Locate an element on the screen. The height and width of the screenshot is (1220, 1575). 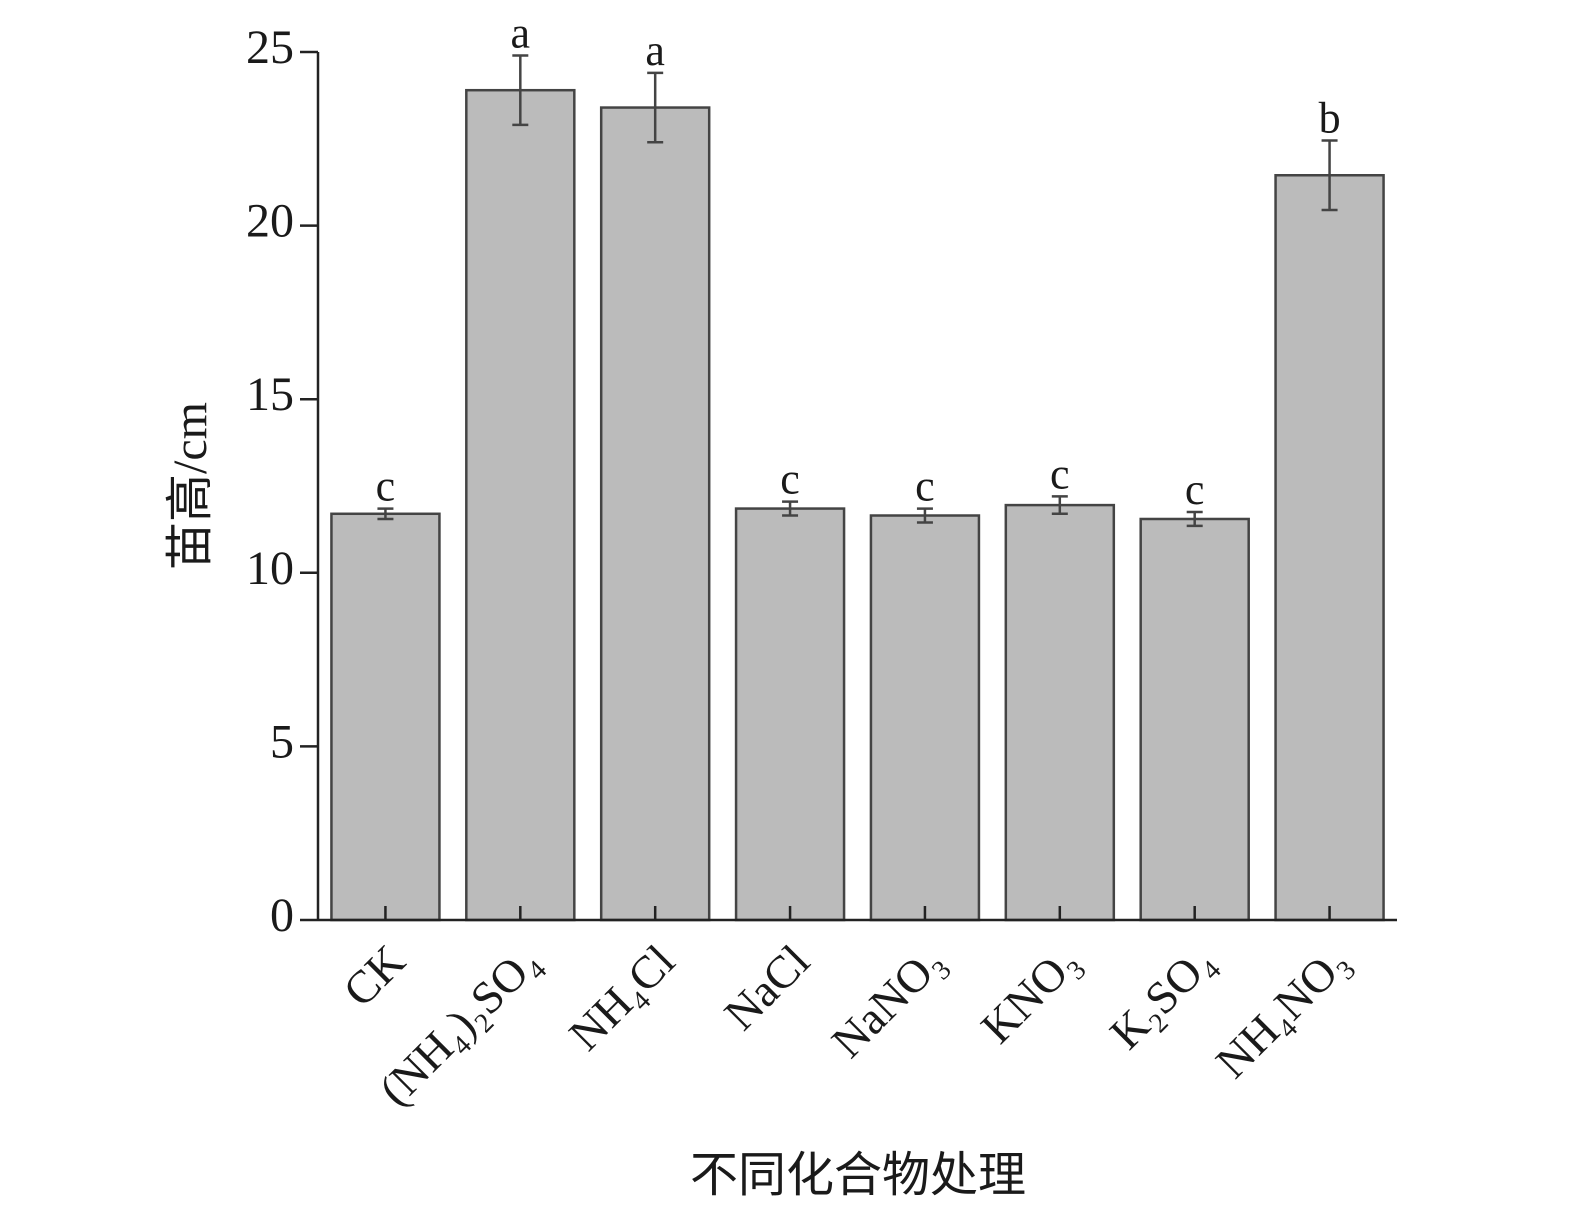
y-tick-label: 5 is located at coordinates (282, 741).